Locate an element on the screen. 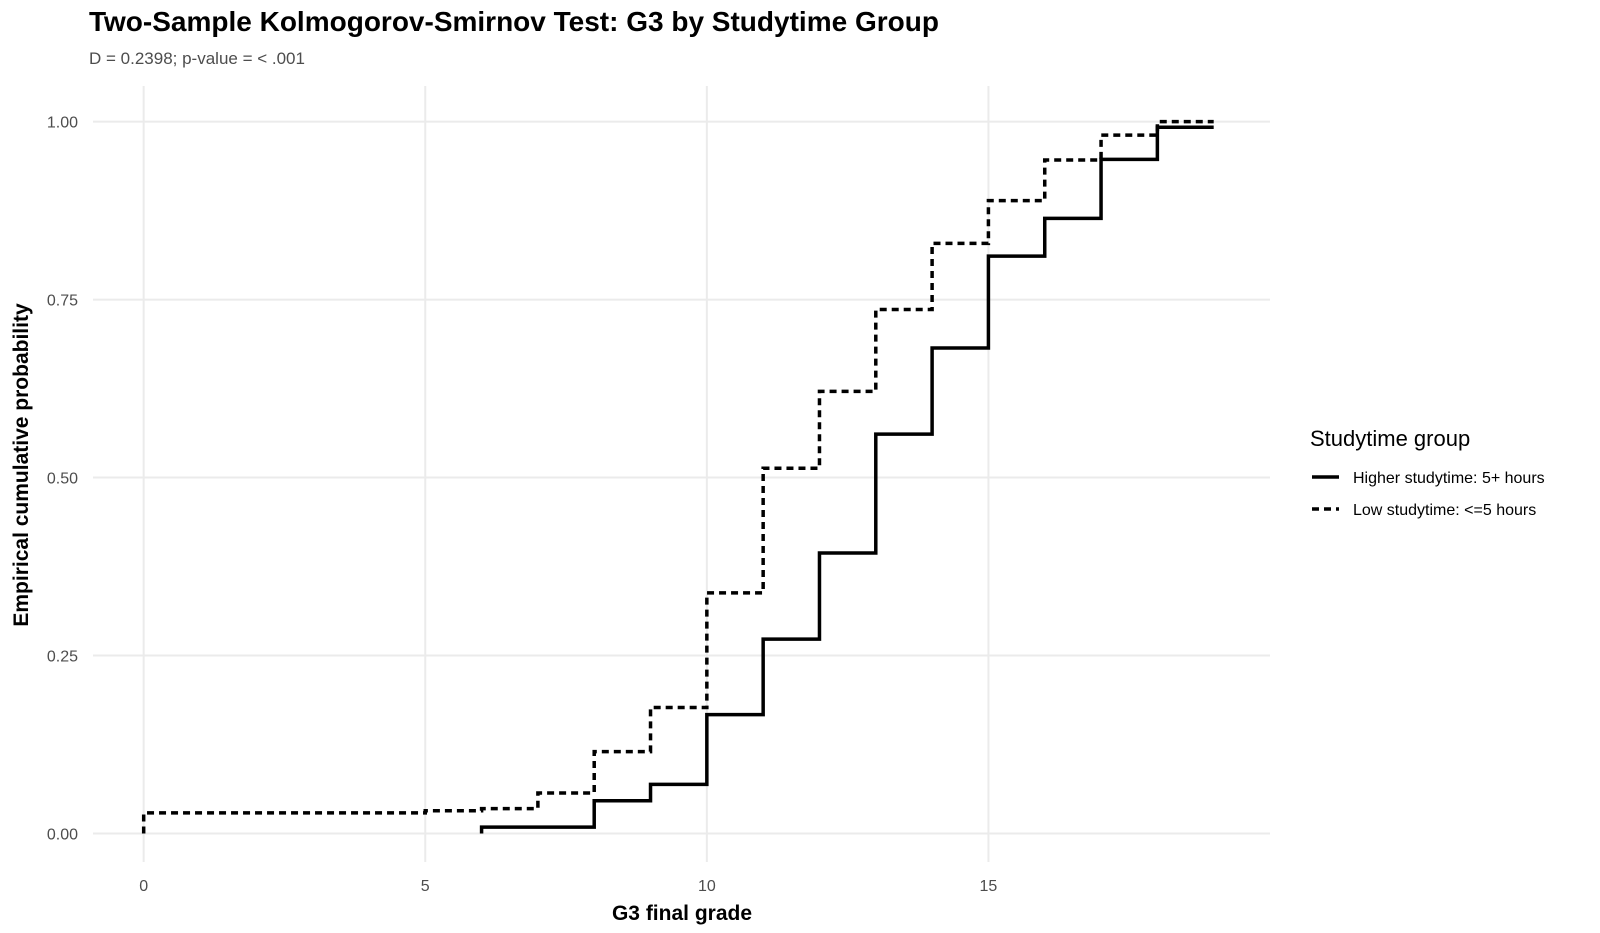 This screenshot has width=1600, height=933. x-tick-label: 0 is located at coordinates (143, 886).